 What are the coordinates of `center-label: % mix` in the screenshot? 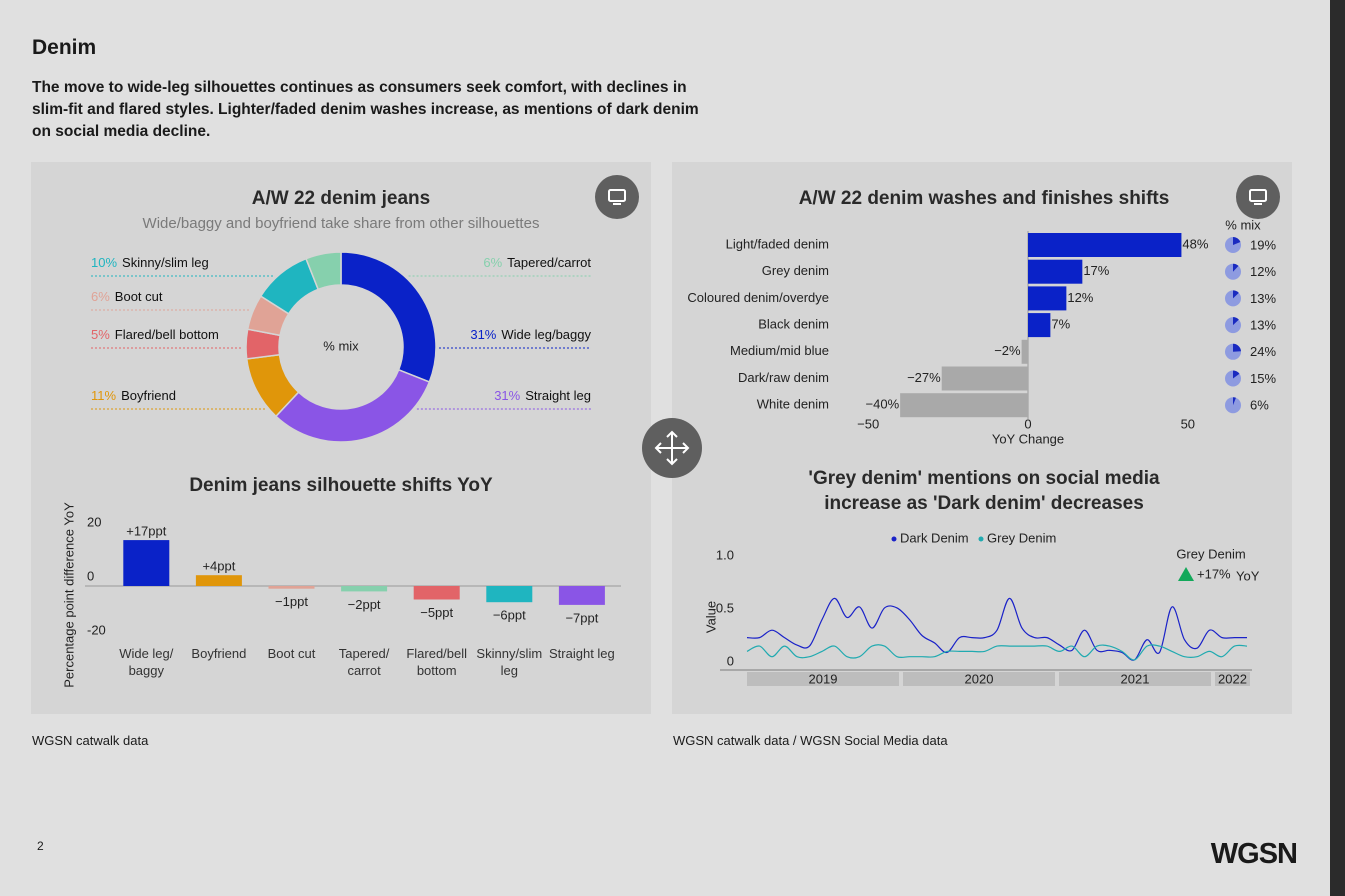 It's located at (341, 345).